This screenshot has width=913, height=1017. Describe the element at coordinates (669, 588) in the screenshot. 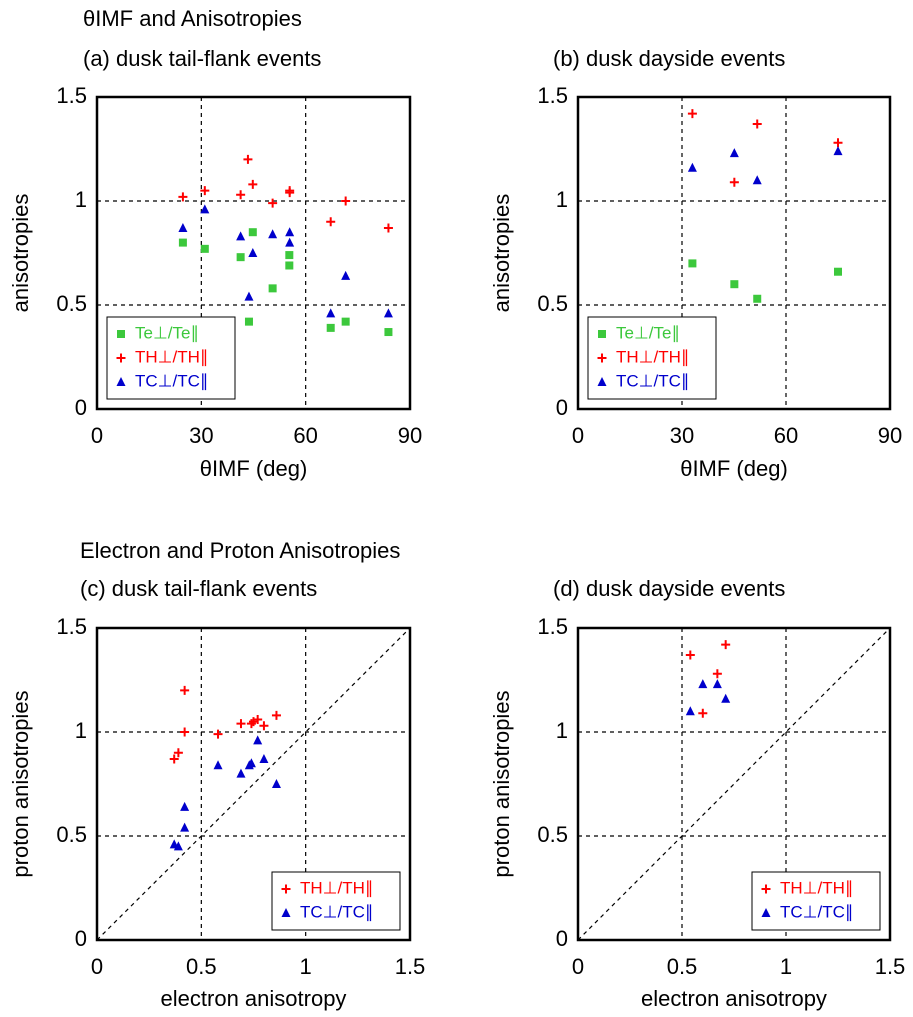

I see `chart-title: (d) dusk dayside events` at that location.